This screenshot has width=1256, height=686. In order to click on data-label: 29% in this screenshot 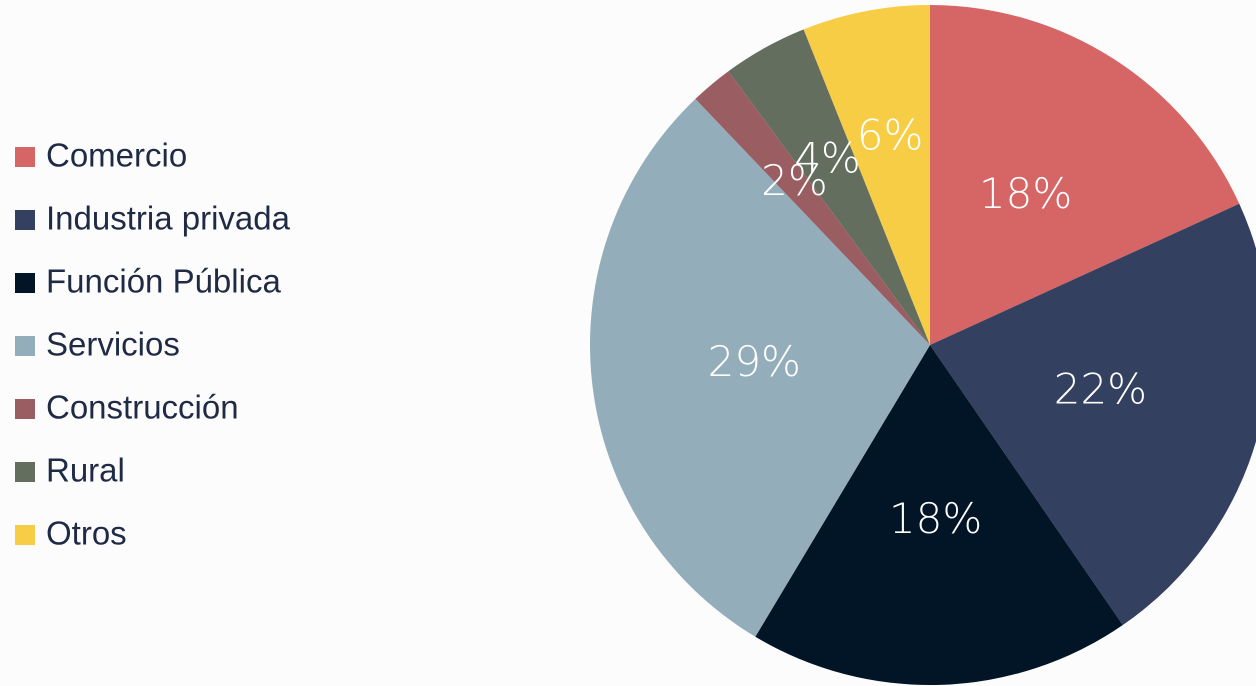, I will do `click(754, 361)`.